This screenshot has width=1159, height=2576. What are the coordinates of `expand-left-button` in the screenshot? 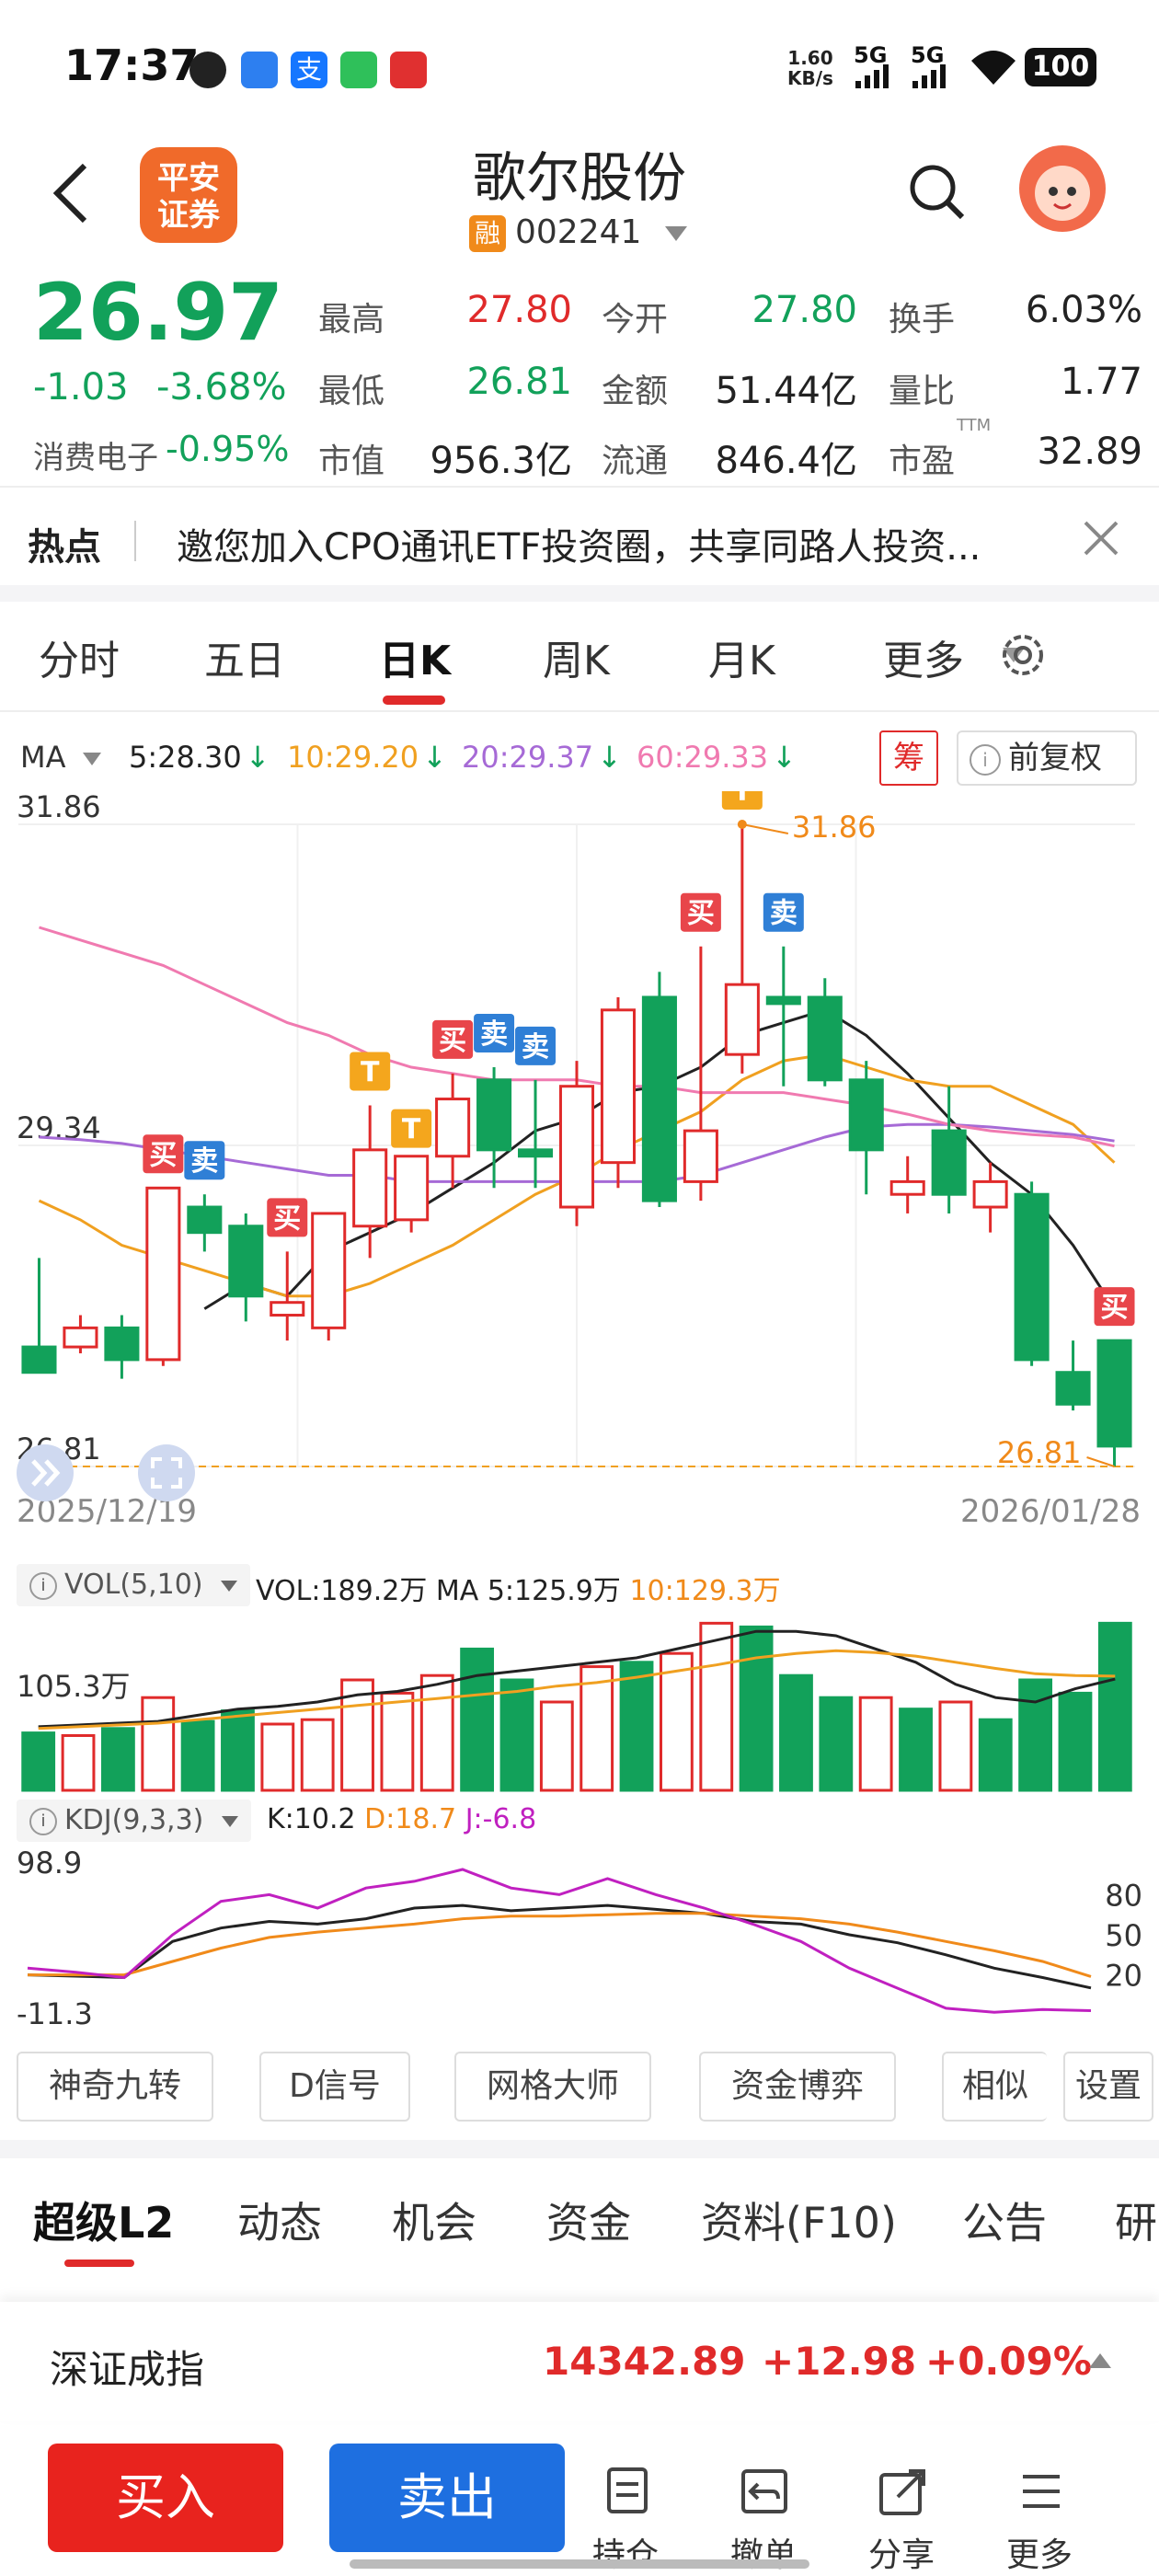 It's located at (45, 1472).